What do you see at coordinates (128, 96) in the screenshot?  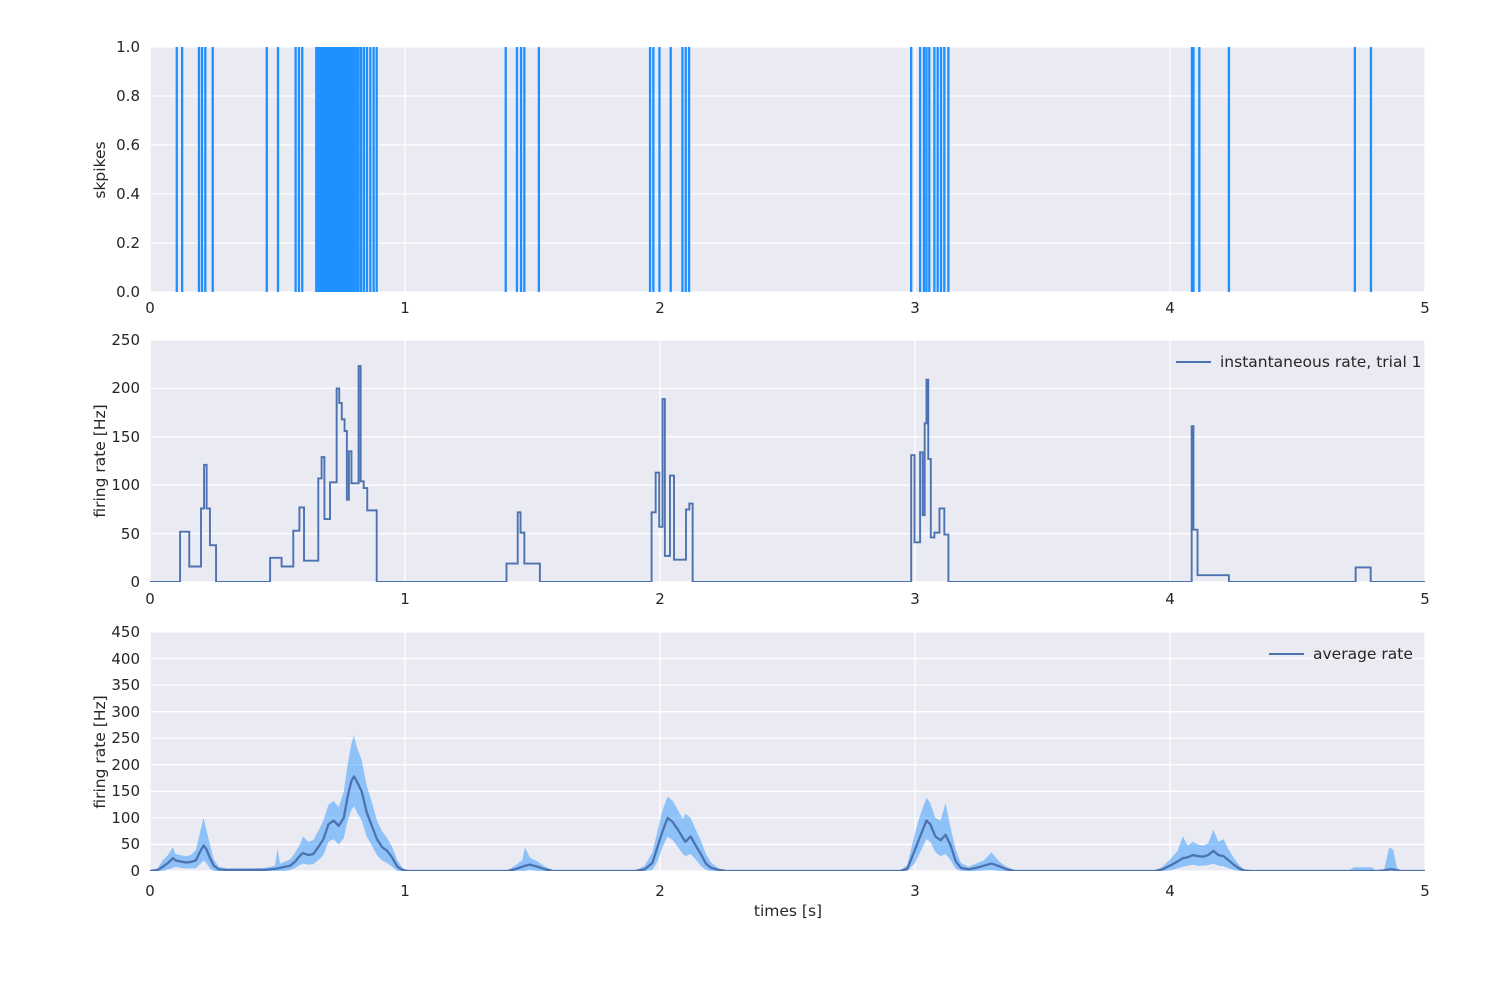 I see `y-tick-label: 0.8` at bounding box center [128, 96].